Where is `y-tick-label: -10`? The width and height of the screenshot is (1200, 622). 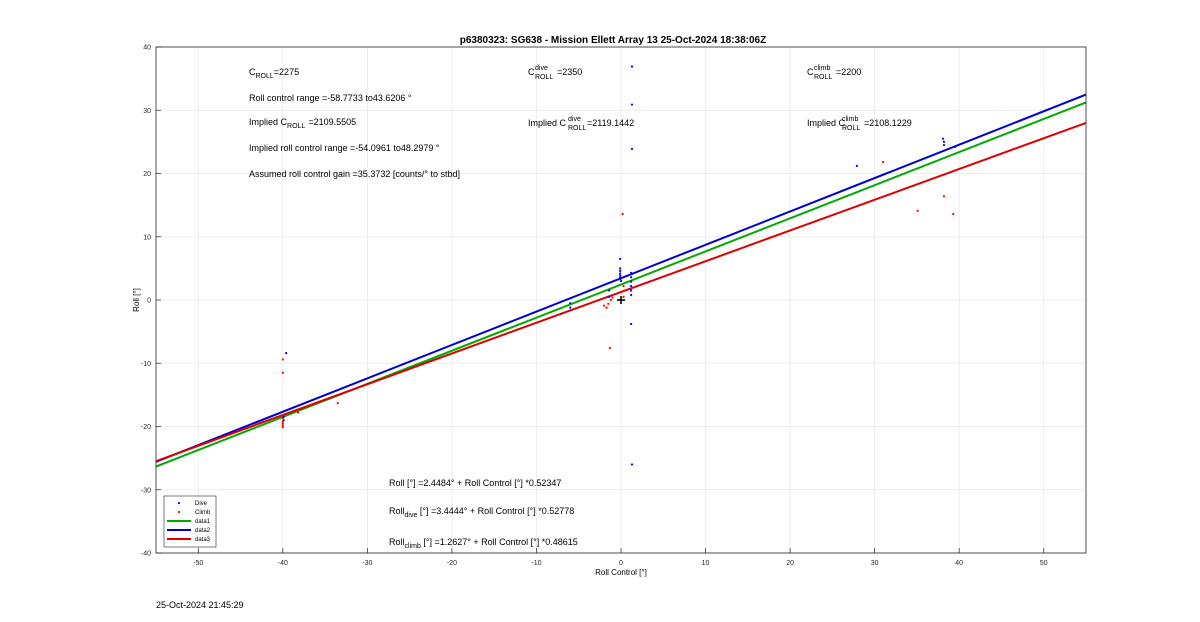 y-tick-label: -10 is located at coordinates (146, 364).